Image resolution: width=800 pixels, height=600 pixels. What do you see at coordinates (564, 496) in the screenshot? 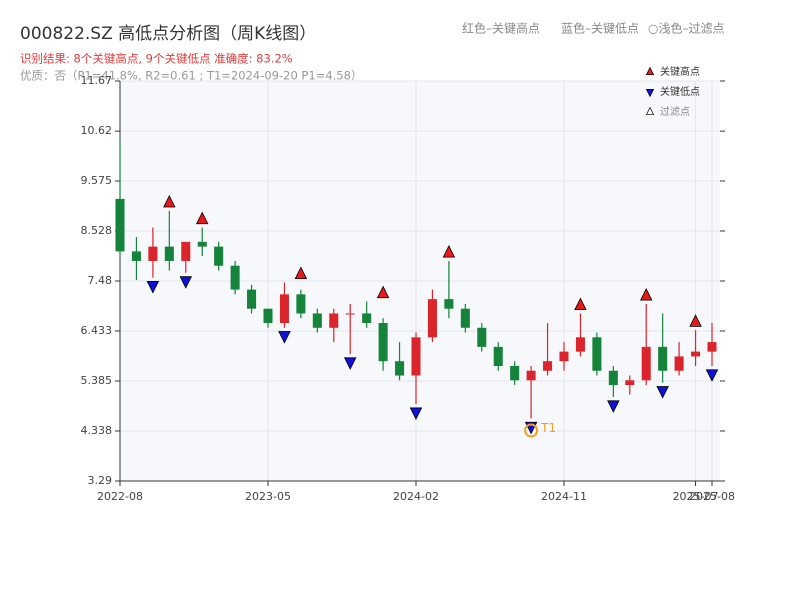
I see `x-tick-label: 2024-11` at bounding box center [564, 496].